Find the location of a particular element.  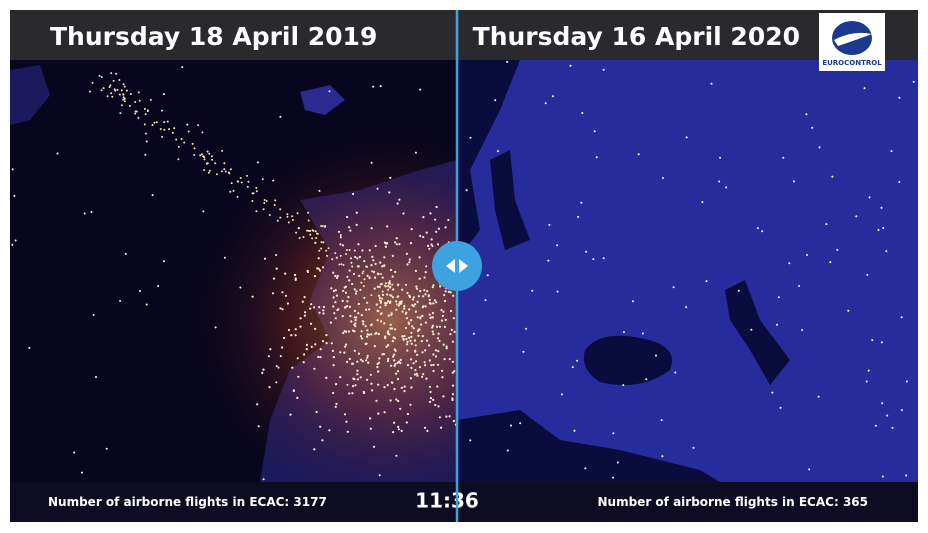

handle-arrows is located at coordinates (457, 266).